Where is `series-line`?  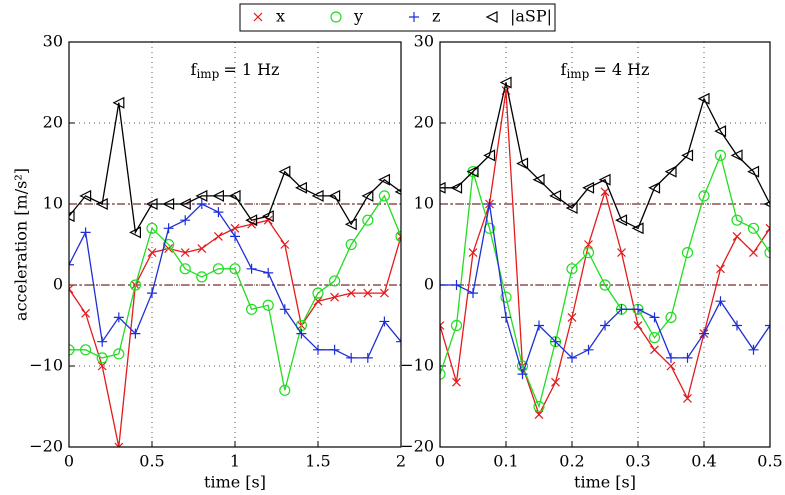
series-line is located at coordinates (605, 156).